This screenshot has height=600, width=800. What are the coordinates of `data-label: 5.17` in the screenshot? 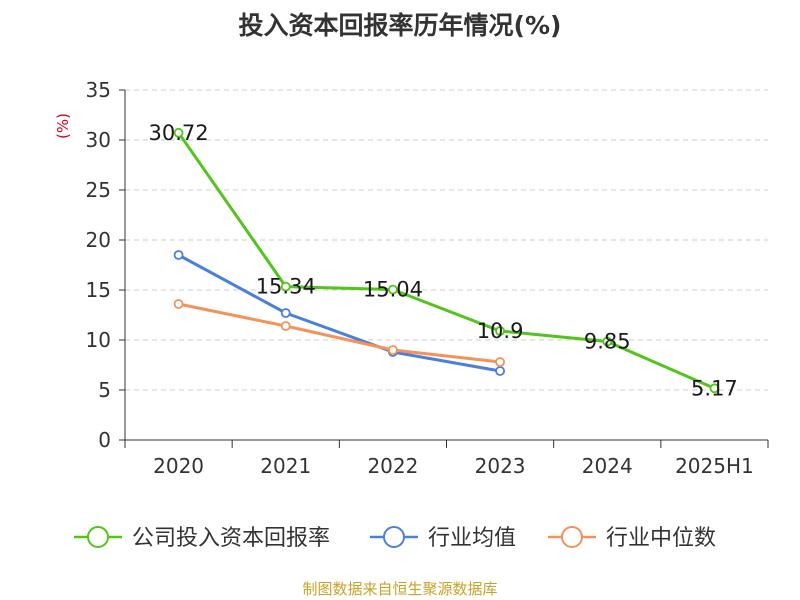 It's located at (714, 388).